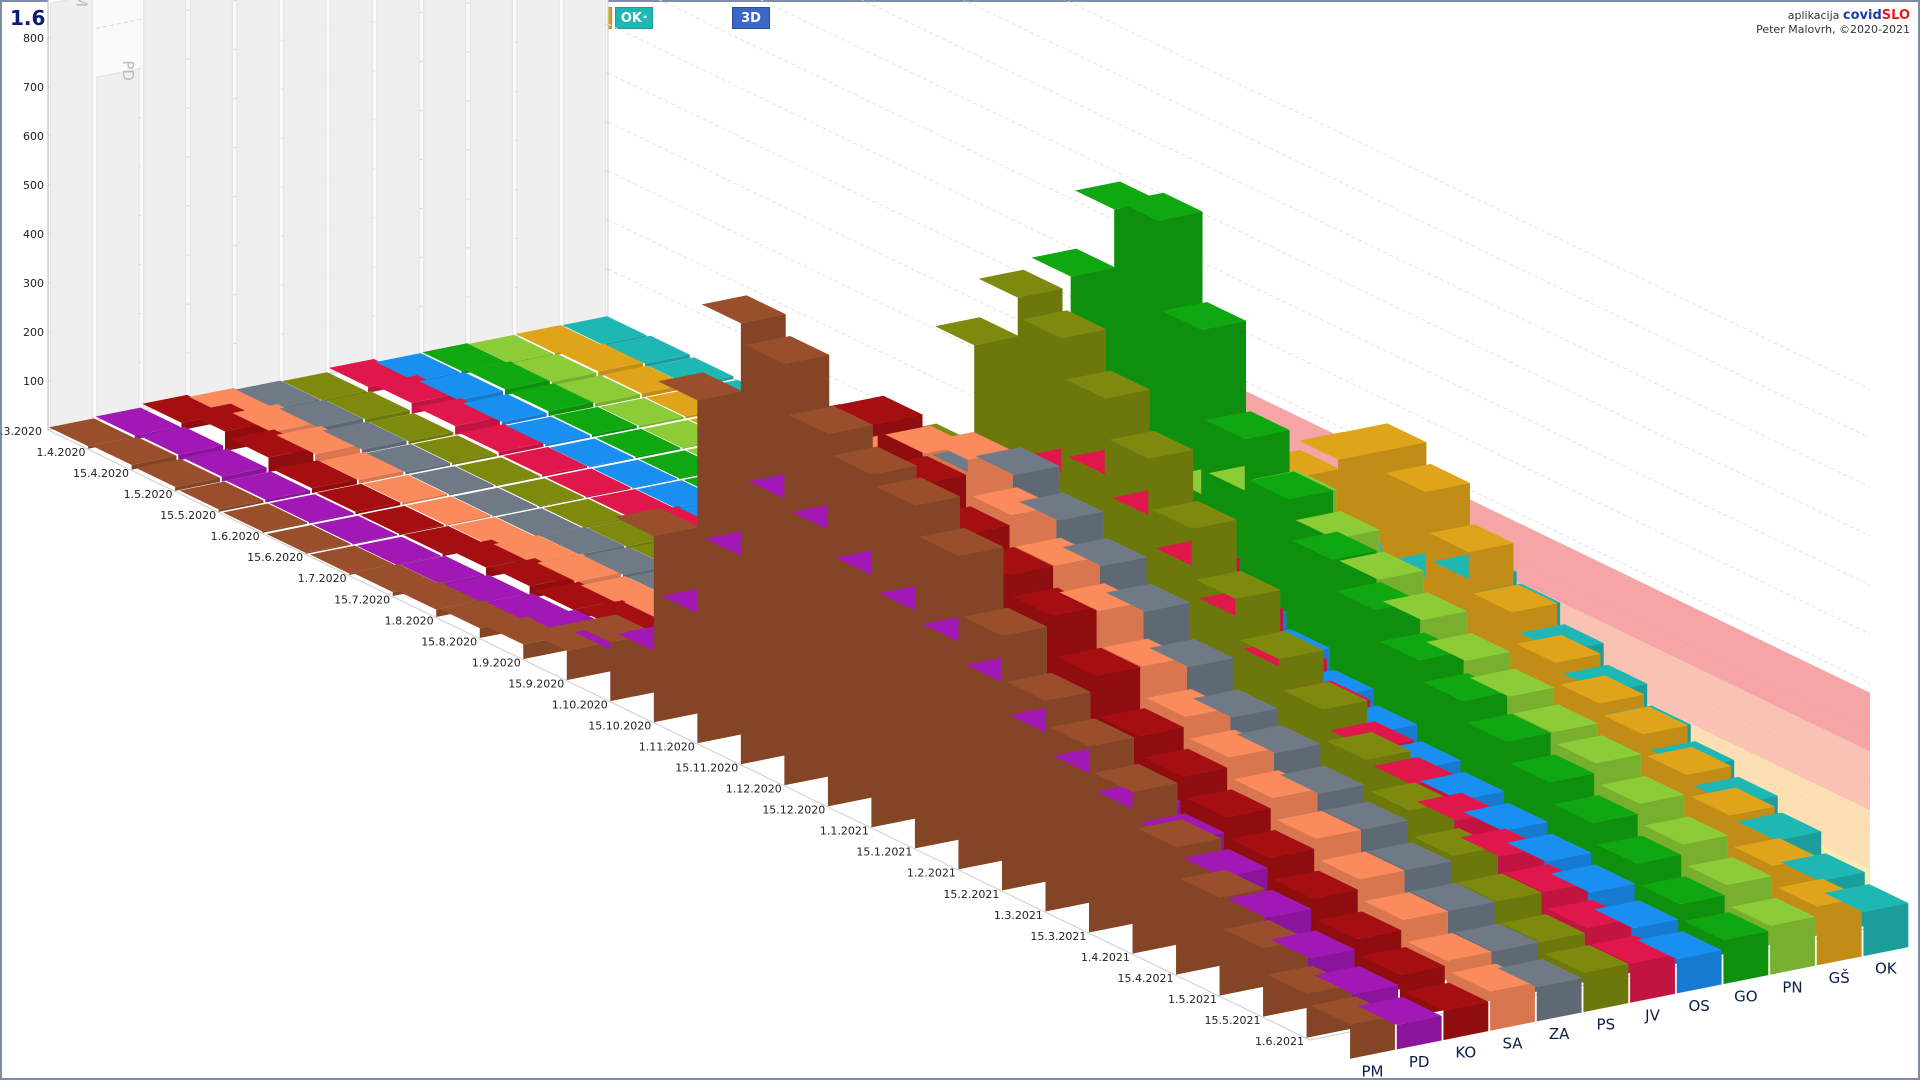 This screenshot has height=1080, width=1920. I want to click on region-label: OS, so click(1699, 1006).